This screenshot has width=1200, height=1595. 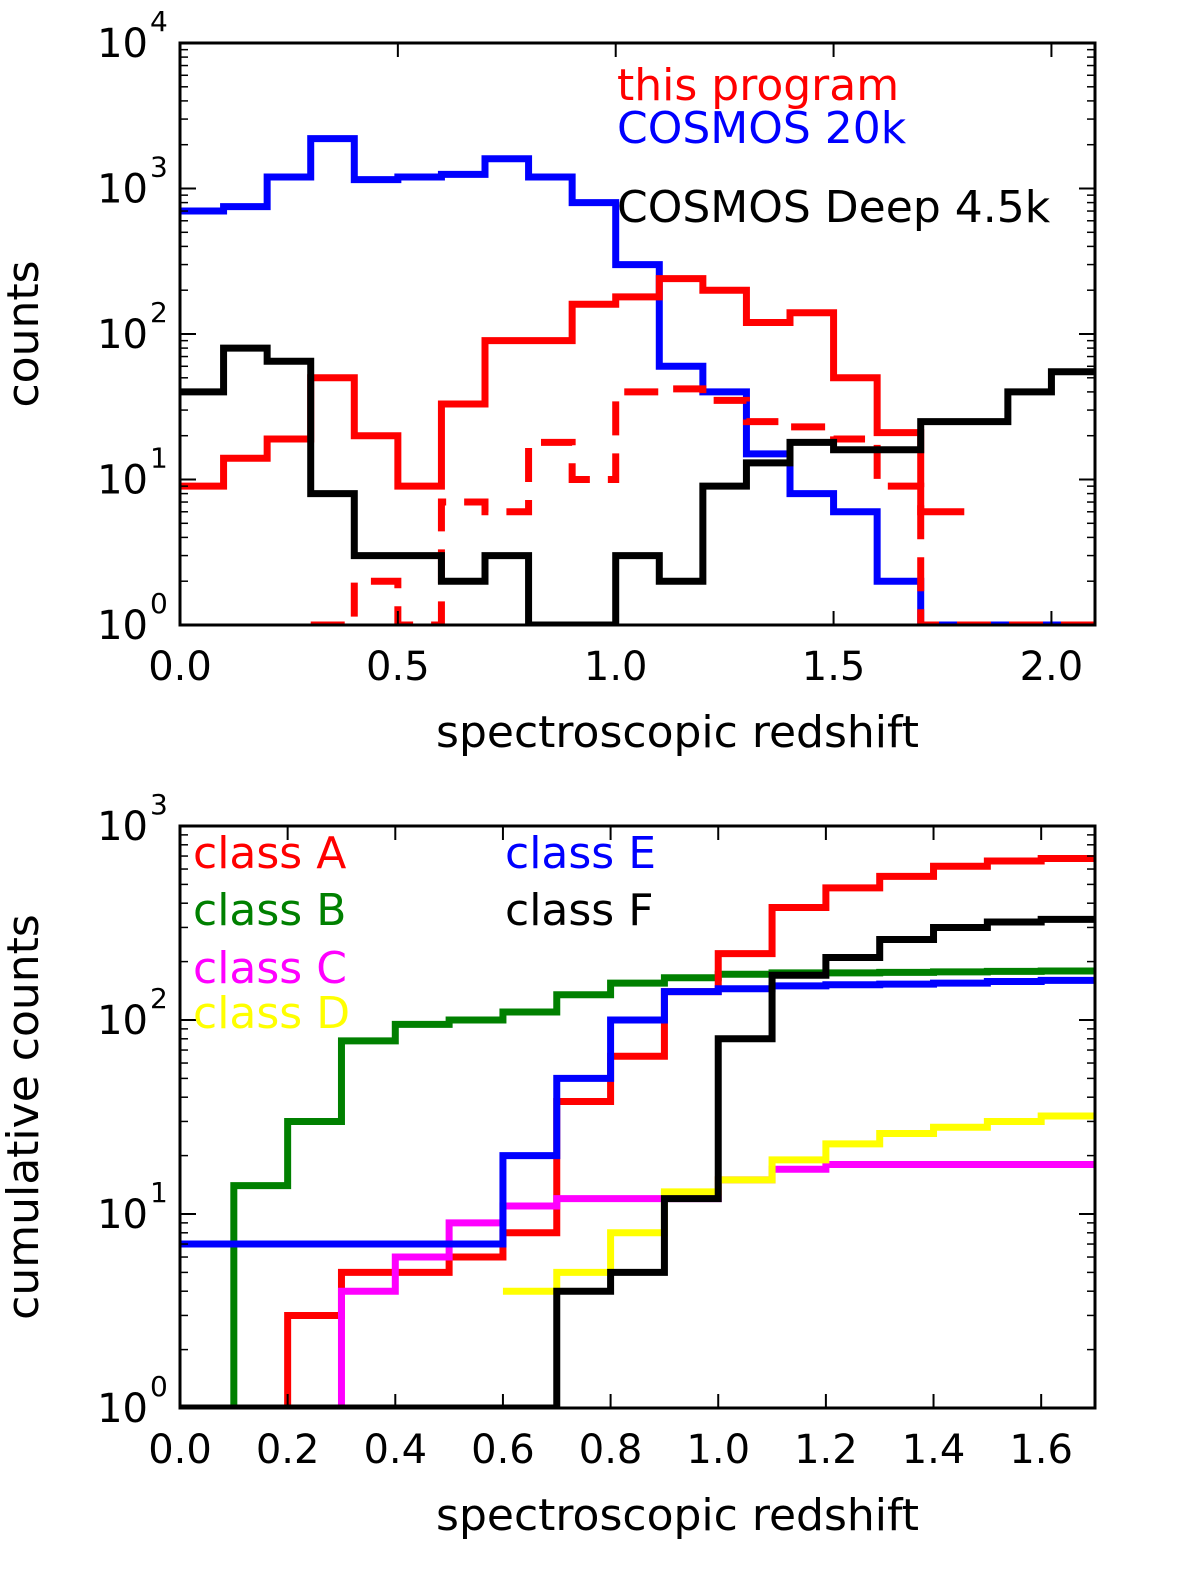 What do you see at coordinates (762, 128) in the screenshot?
I see `legend-entry: COSMOS 20k` at bounding box center [762, 128].